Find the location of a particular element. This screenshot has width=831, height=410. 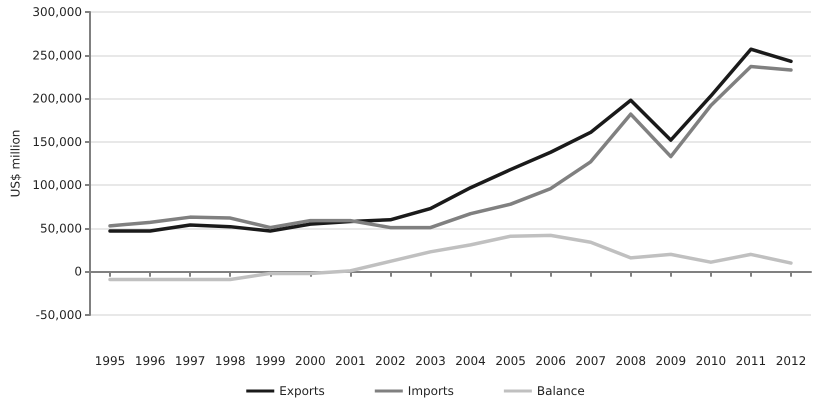

x-tick-label: 2000 is located at coordinates (310, 361).